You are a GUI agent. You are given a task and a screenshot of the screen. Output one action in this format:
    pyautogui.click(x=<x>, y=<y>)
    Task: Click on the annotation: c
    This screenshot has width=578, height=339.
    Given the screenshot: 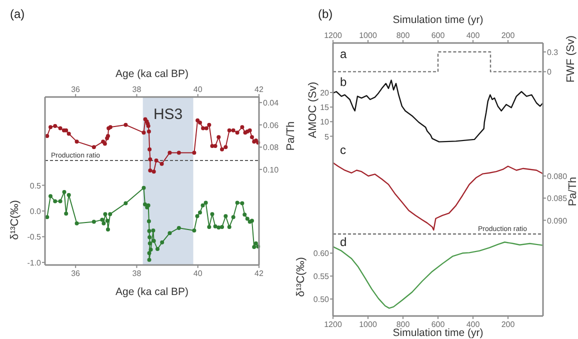 What is the action you would take?
    pyautogui.click(x=343, y=150)
    